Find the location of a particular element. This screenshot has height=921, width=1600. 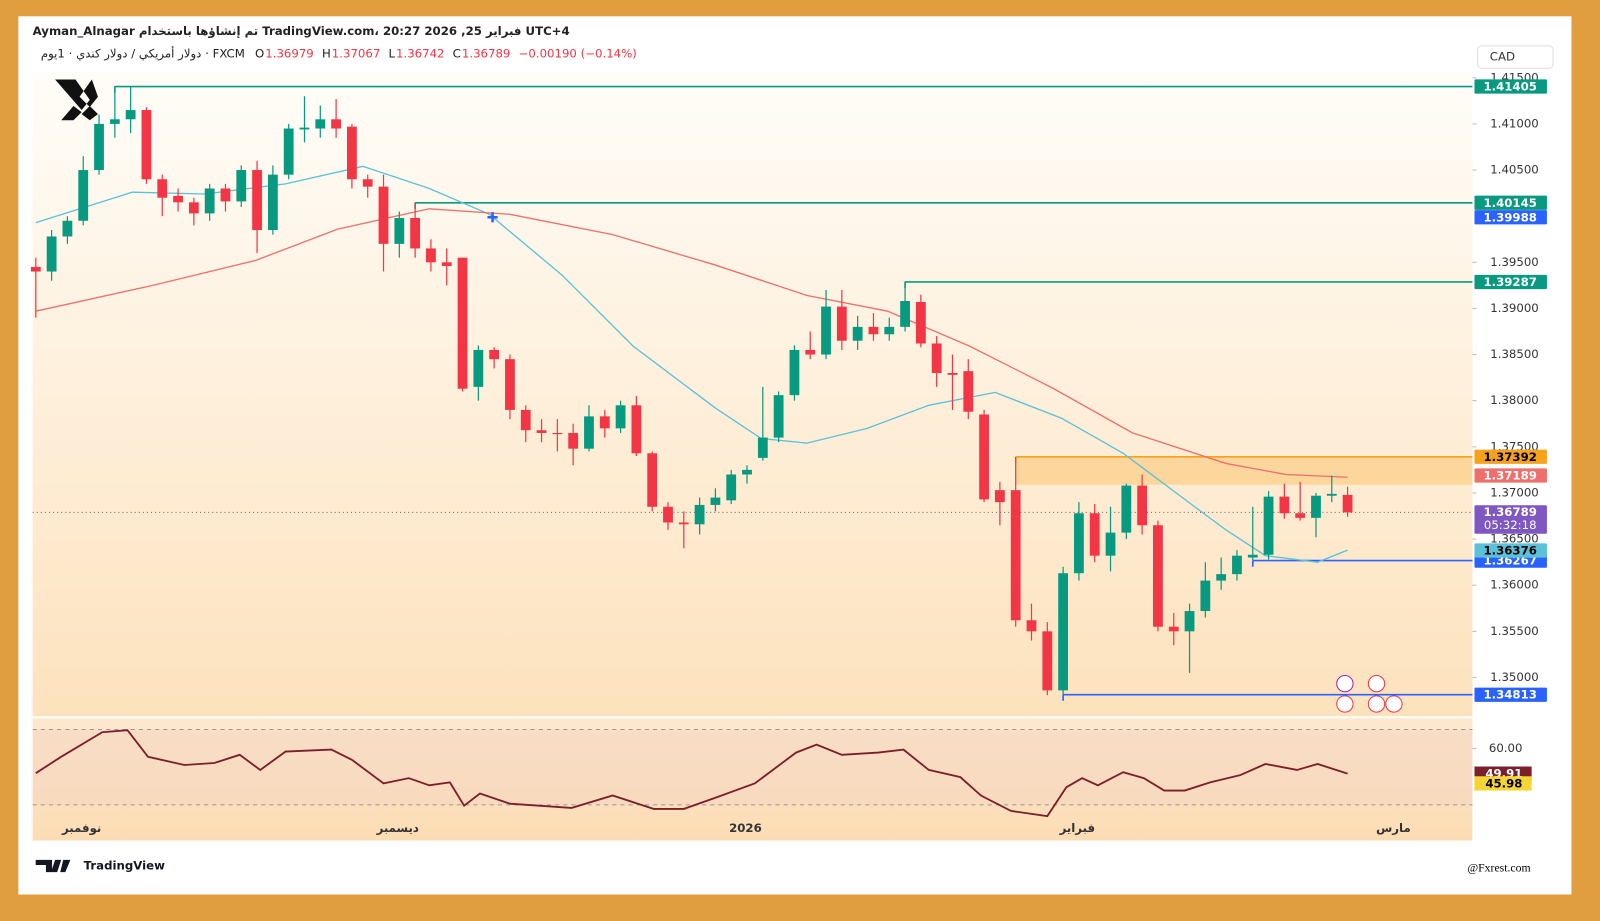

change: −0.00190 (−0.14%) is located at coordinates (578, 54).